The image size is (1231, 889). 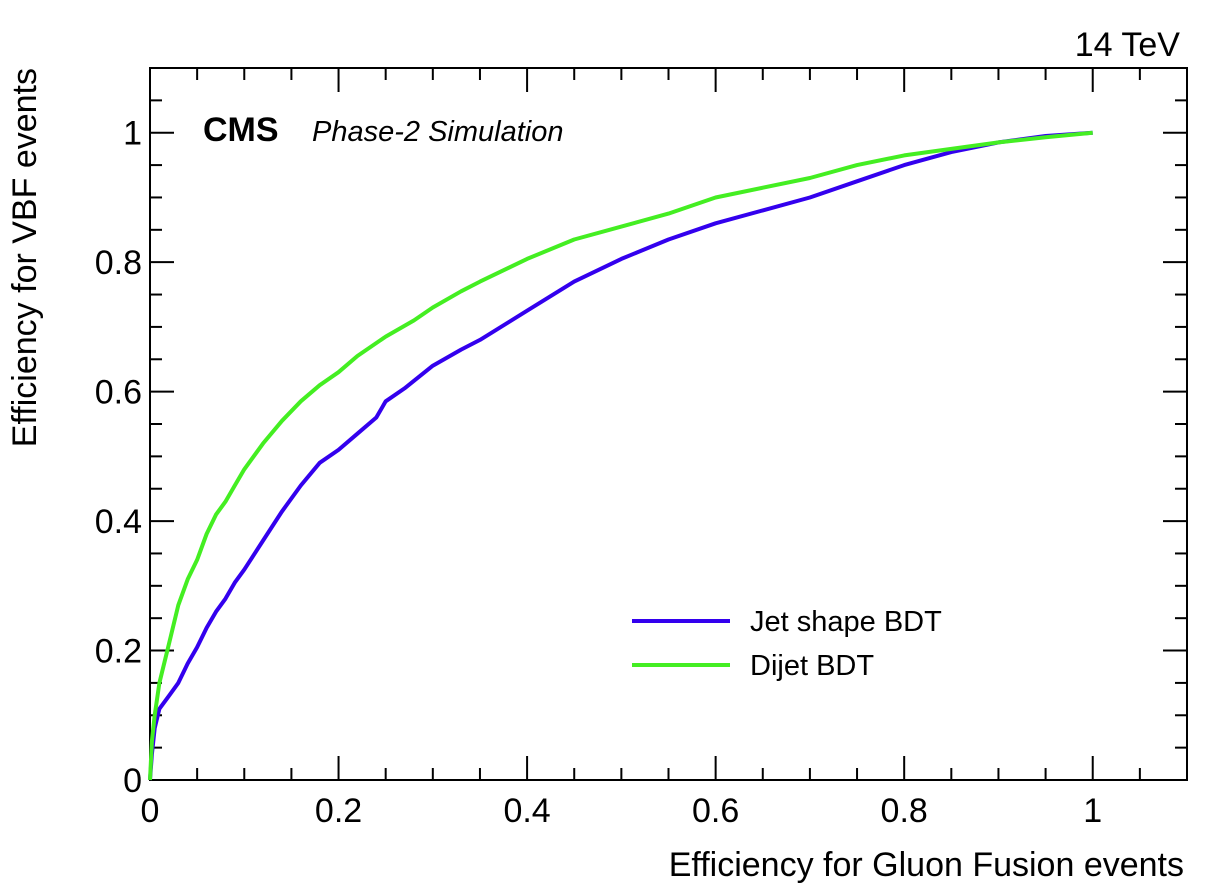 I want to click on energy-label: 14 TeV, so click(x=1128, y=45).